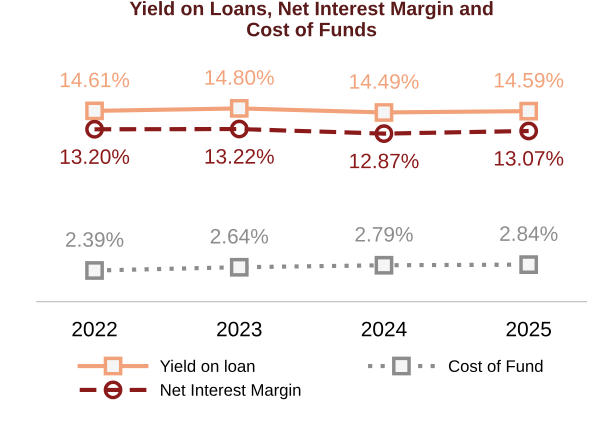 The height and width of the screenshot is (431, 611). I want to click on data-label: 14.80%, so click(240, 77).